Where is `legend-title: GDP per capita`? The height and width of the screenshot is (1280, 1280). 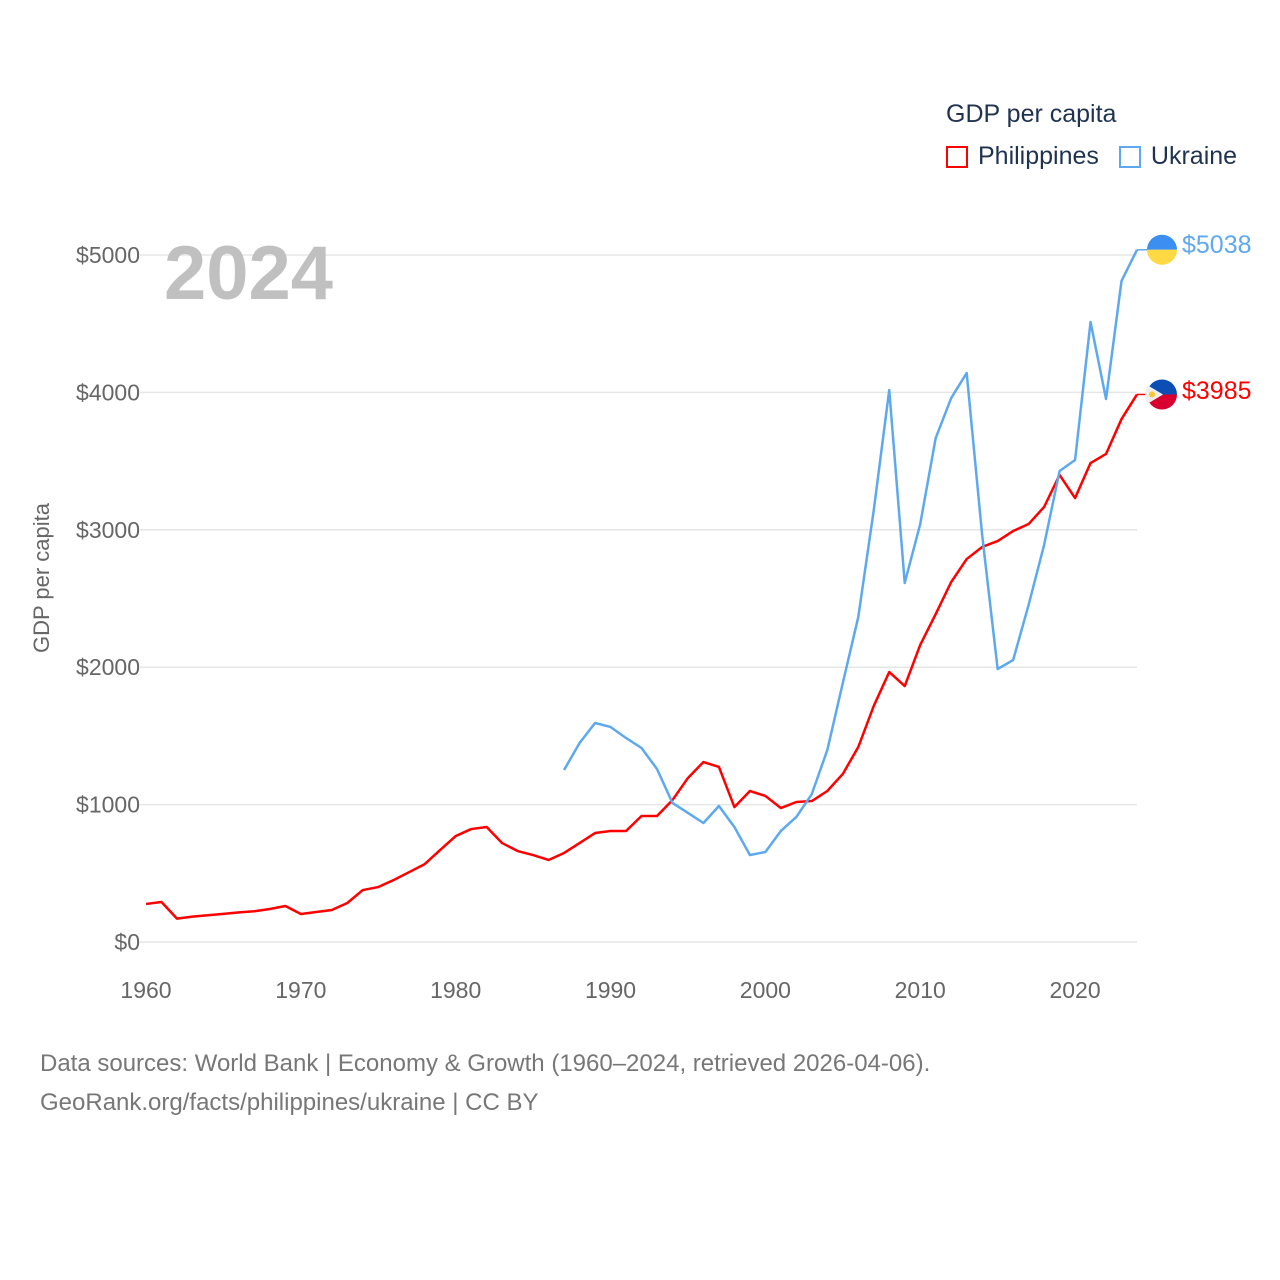
legend-title: GDP per capita is located at coordinates (1031, 114).